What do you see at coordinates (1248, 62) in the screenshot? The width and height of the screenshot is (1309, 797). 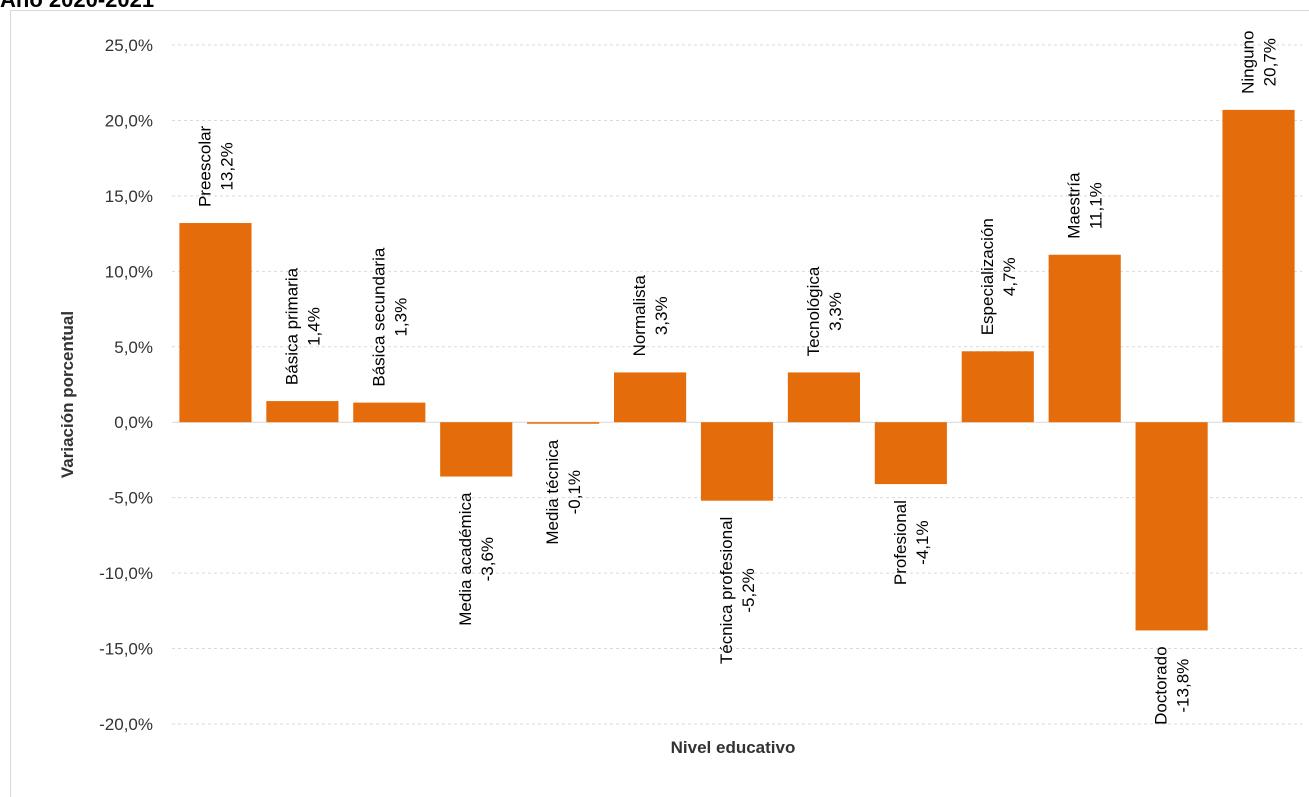 I see `category-label: Ninguno` at bounding box center [1248, 62].